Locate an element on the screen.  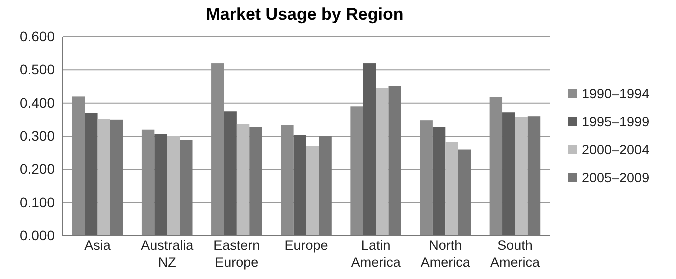
y-tick-label: 0.200 is located at coordinates (38, 169).